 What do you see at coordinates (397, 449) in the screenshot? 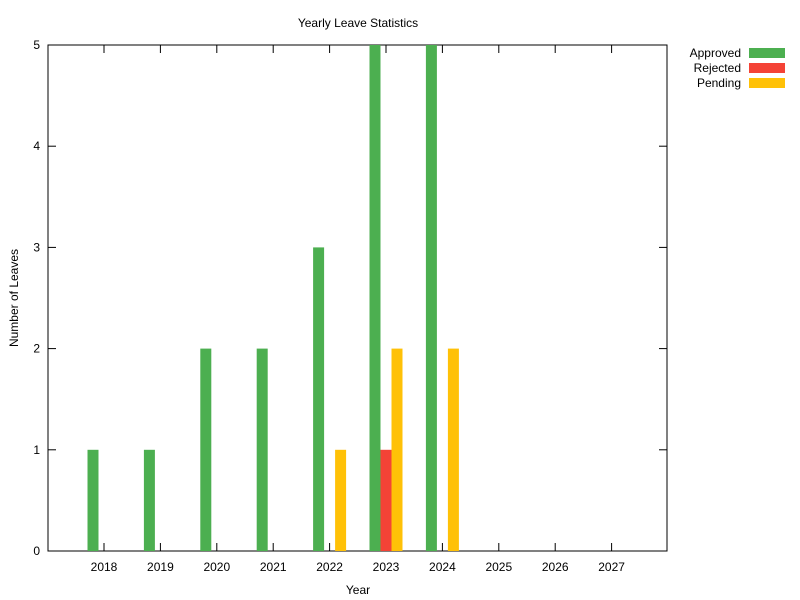
I see `bar-pending-2023` at bounding box center [397, 449].